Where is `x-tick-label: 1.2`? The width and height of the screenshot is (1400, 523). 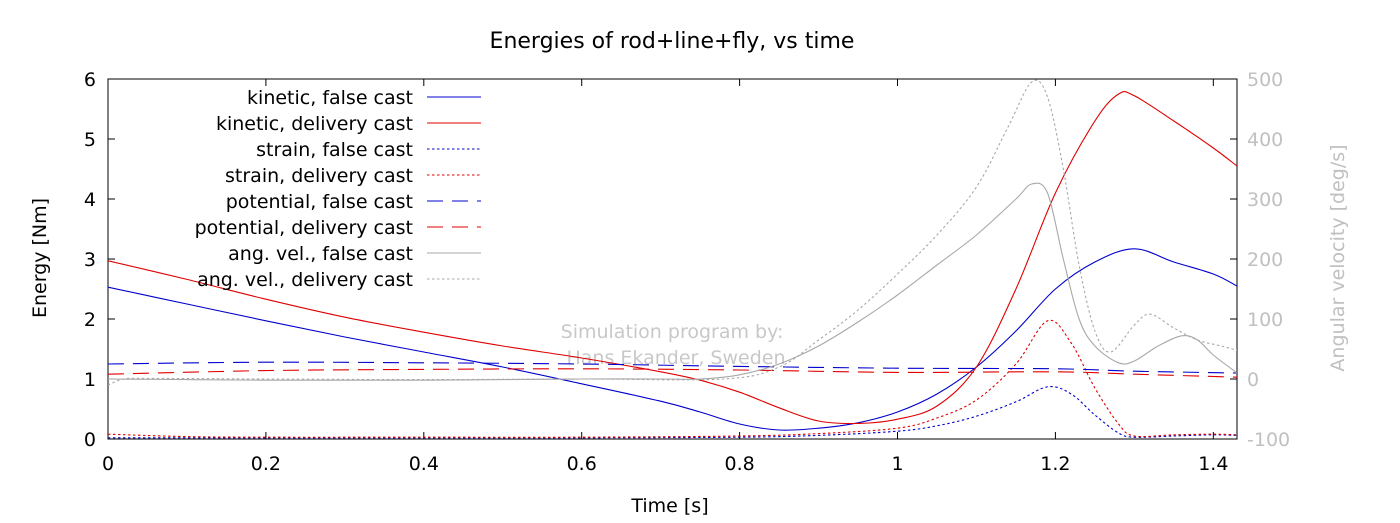 x-tick-label: 1.2 is located at coordinates (1055, 464).